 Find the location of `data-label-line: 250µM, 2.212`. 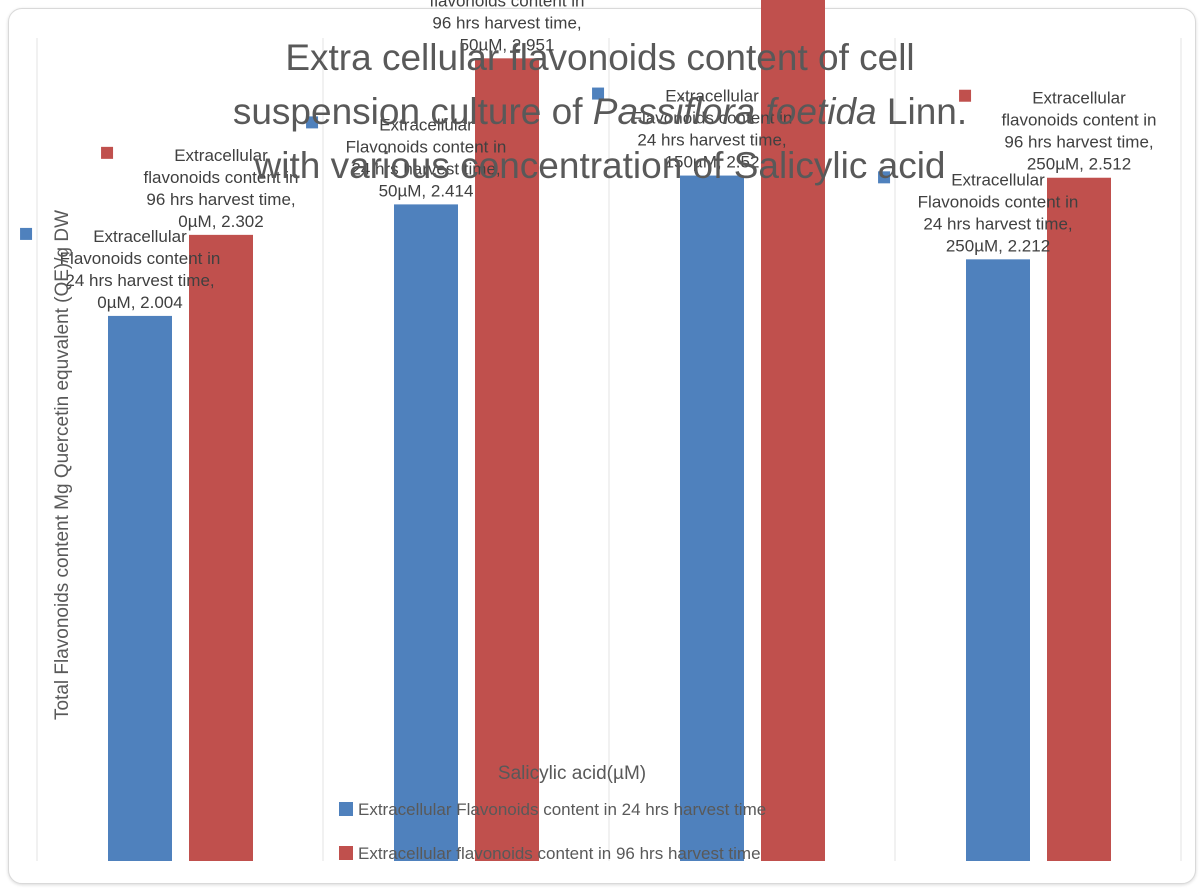

data-label-line: 250µM, 2.212 is located at coordinates (998, 245).